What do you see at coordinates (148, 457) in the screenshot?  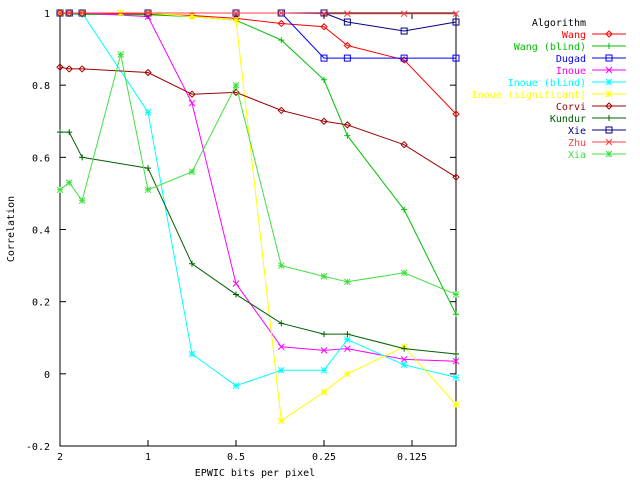 I see `x-tick-label: 1` at bounding box center [148, 457].